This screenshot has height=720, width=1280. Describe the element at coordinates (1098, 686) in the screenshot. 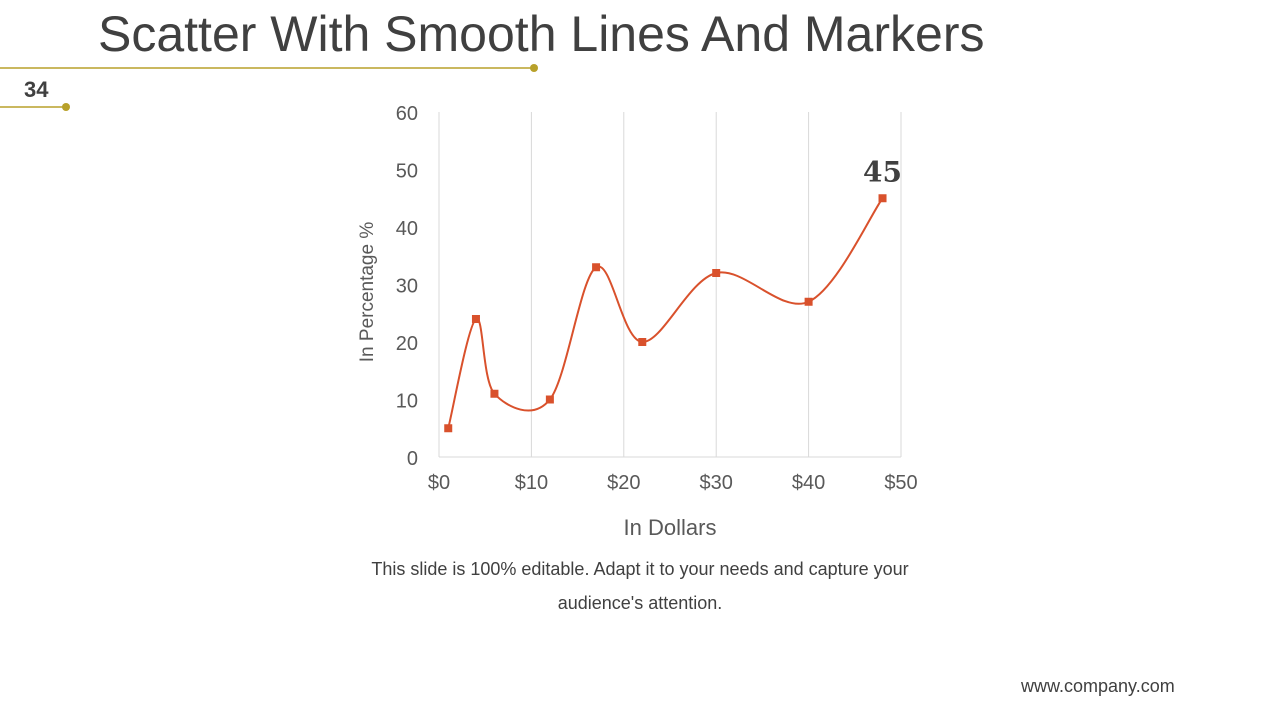

I see `website-url: www.company.com` at that location.